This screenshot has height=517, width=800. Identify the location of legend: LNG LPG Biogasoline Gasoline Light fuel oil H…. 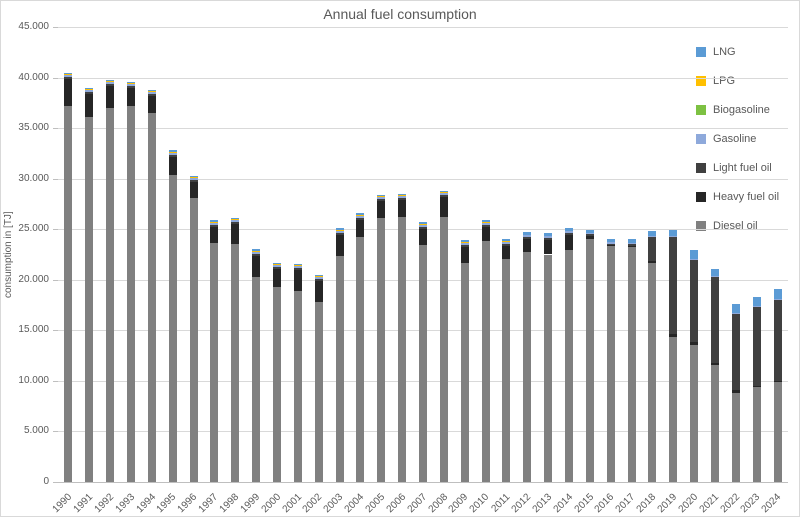
(737, 138).